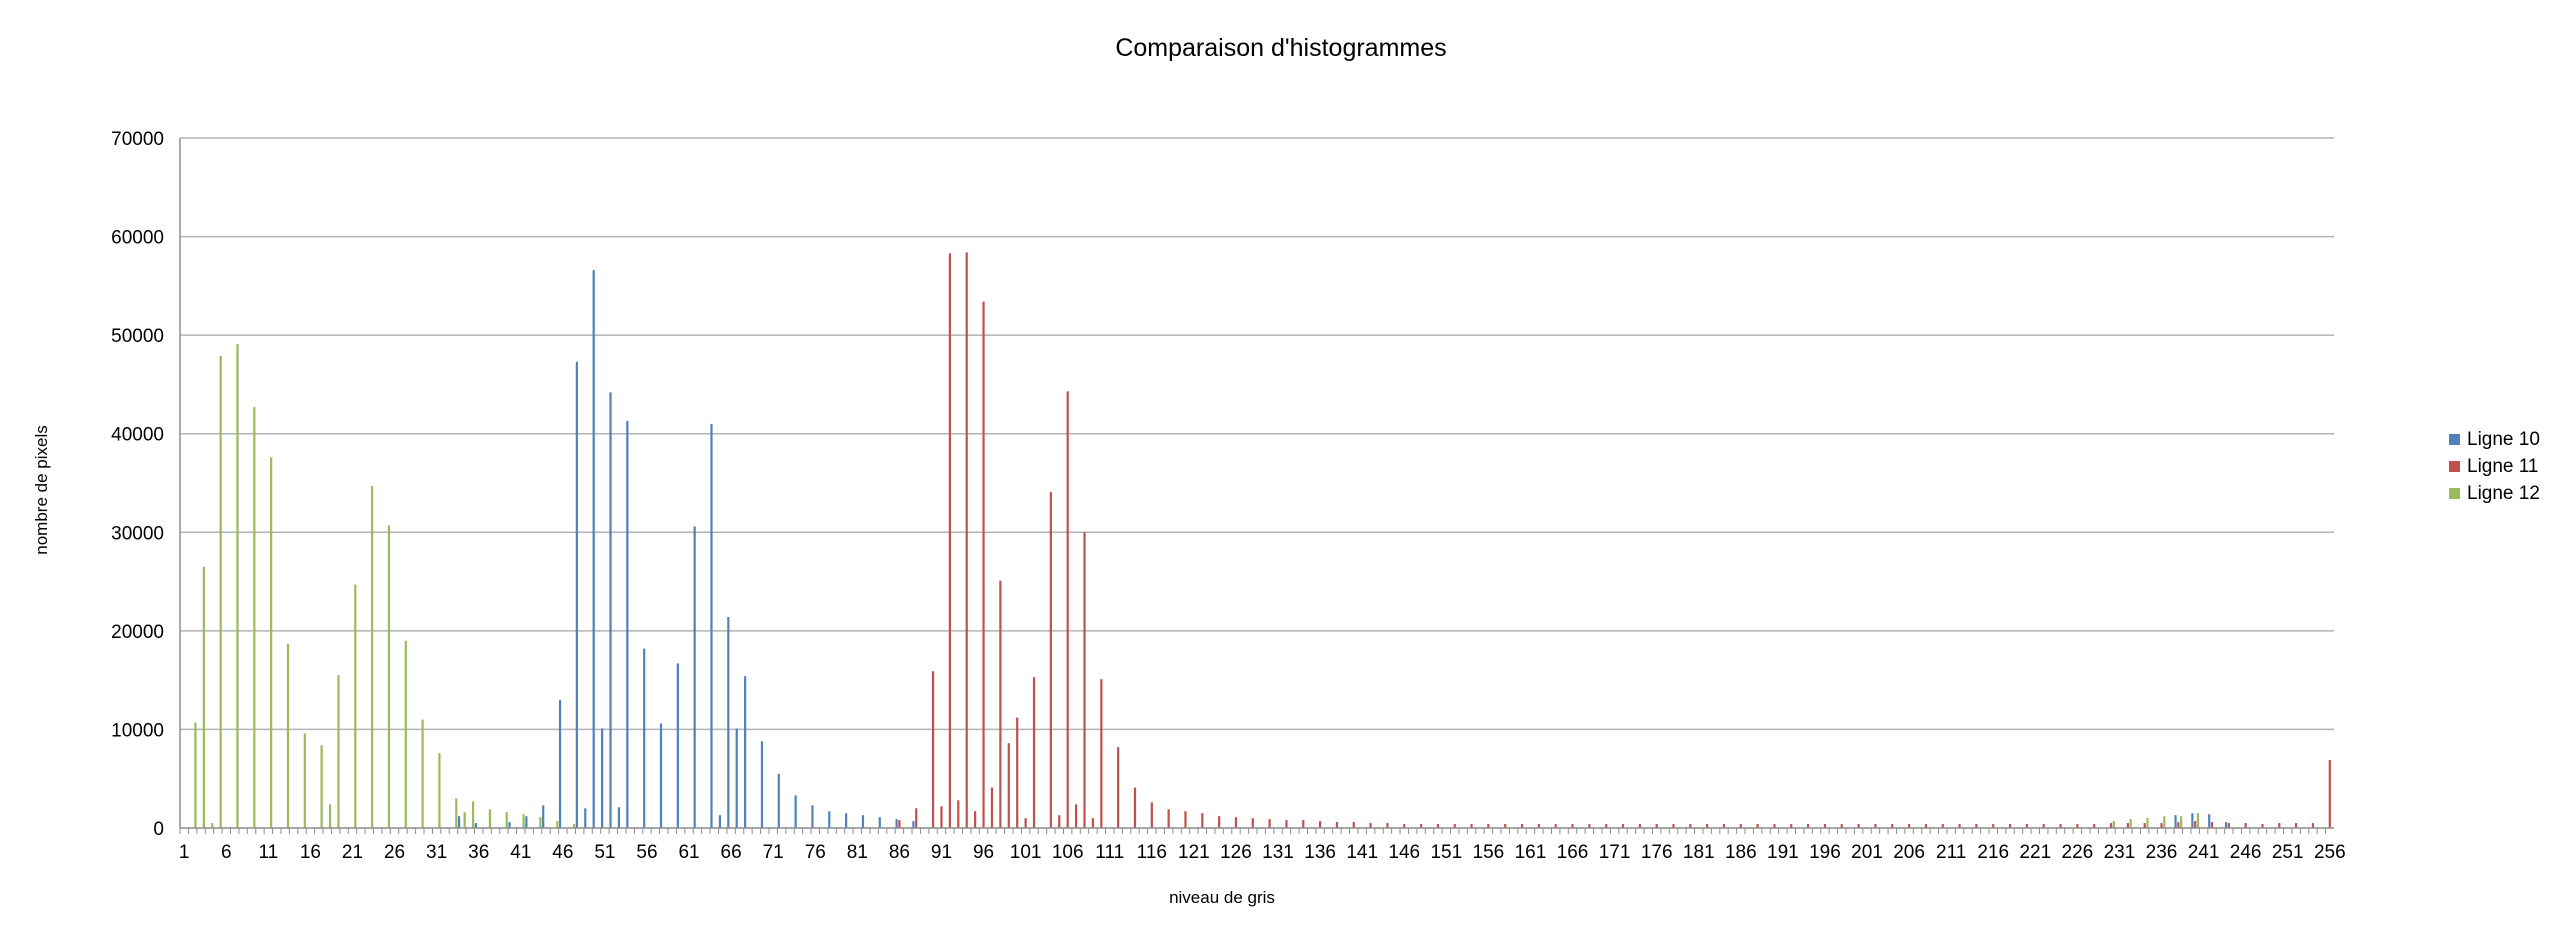 This screenshot has width=2566, height=936. What do you see at coordinates (2503, 466) in the screenshot?
I see `legend-label: Ligne 11` at bounding box center [2503, 466].